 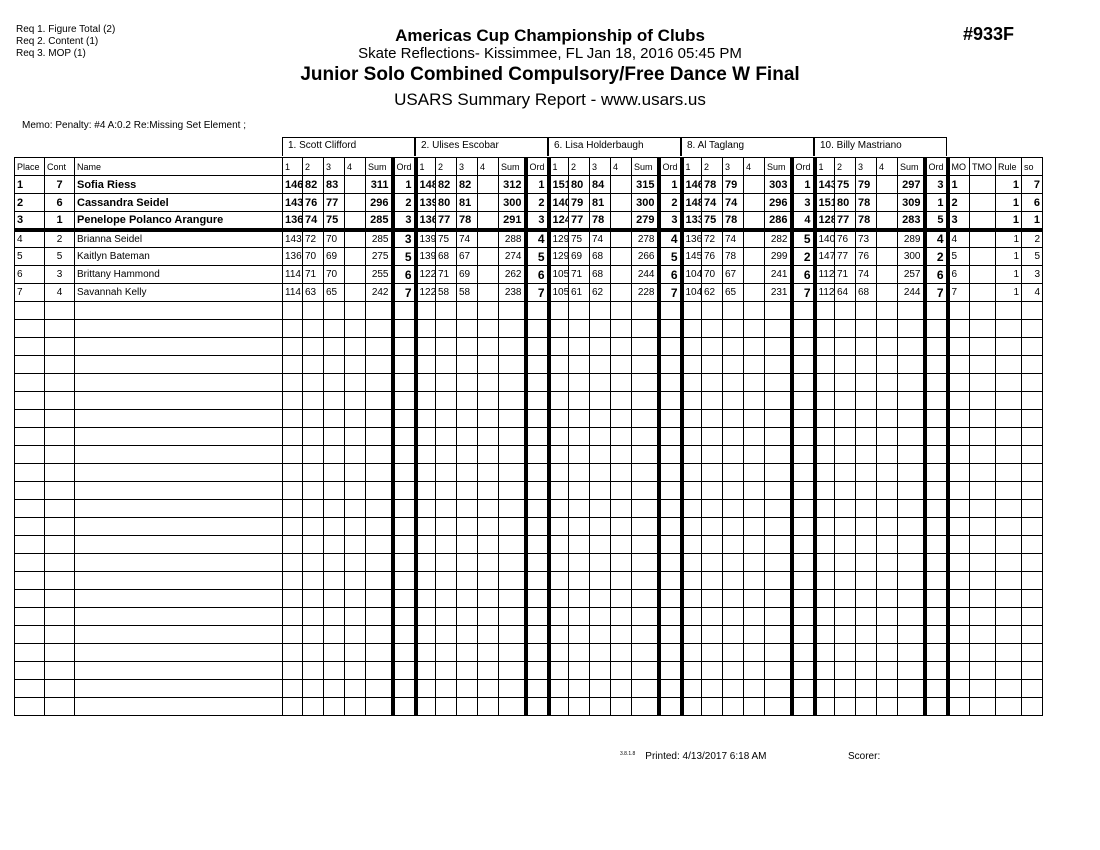 What do you see at coordinates (558, 274) in the screenshot?
I see `score-cell: 105` at bounding box center [558, 274].